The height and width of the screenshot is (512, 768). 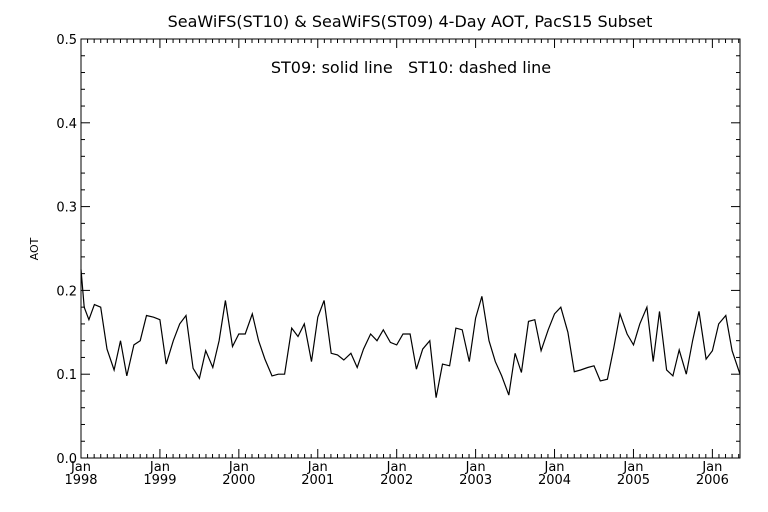 I want to click on x-tick-year: 2002, so click(x=396, y=480).